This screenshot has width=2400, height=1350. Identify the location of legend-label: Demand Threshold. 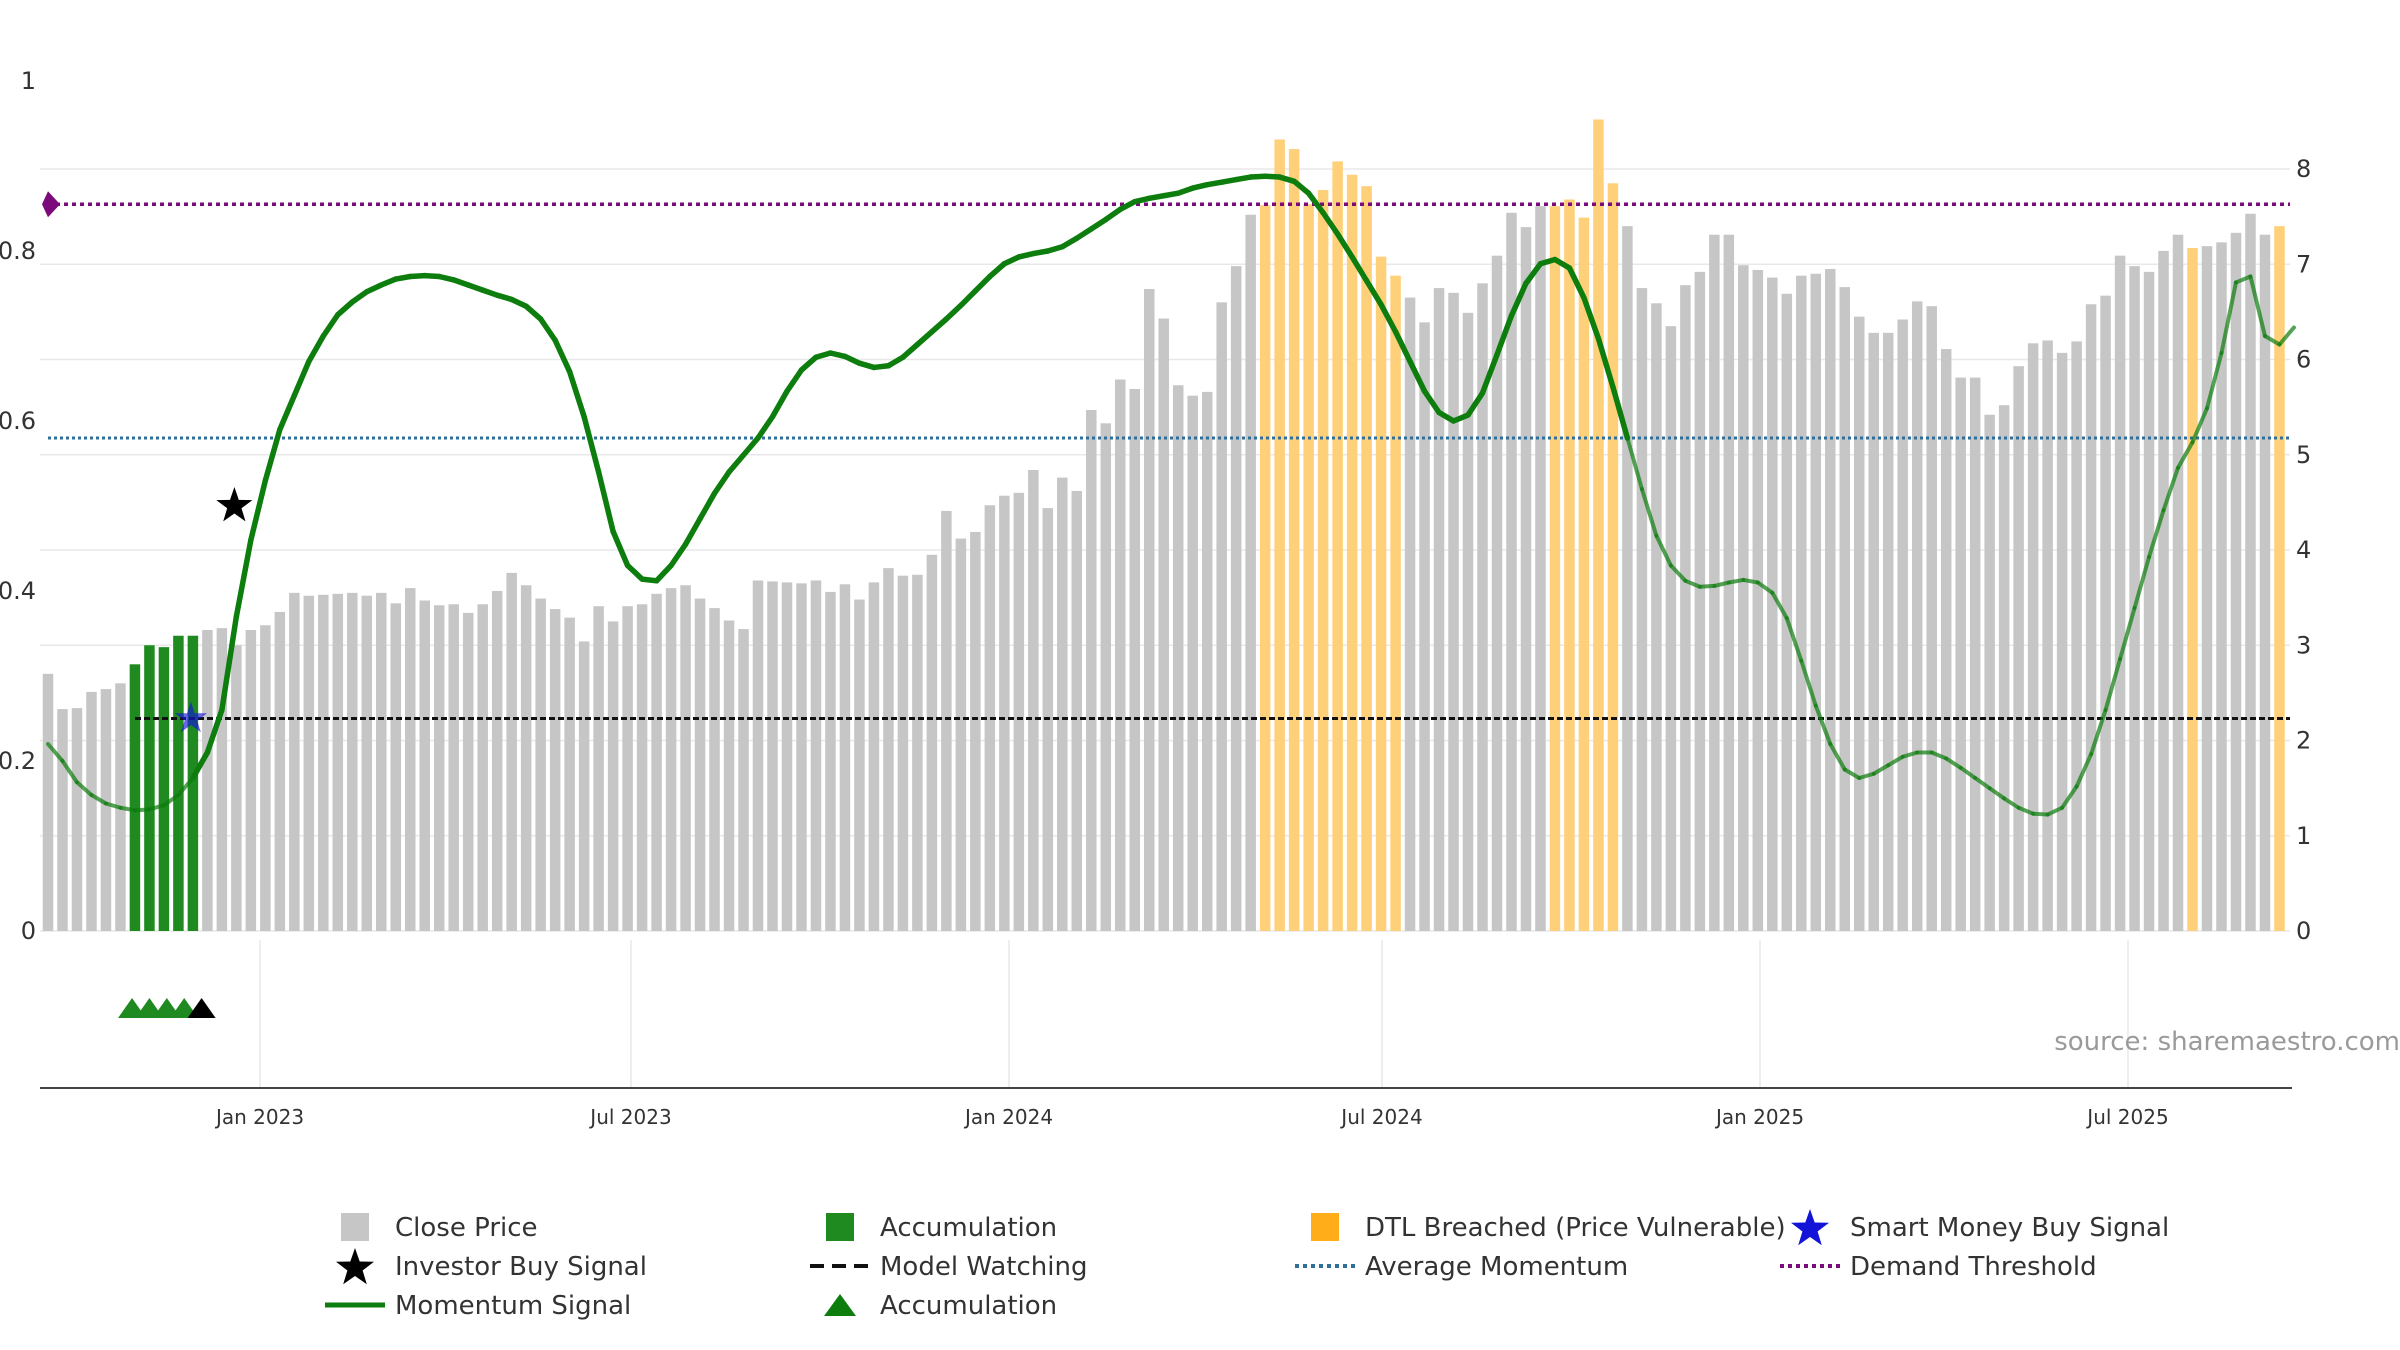
(1973, 1267).